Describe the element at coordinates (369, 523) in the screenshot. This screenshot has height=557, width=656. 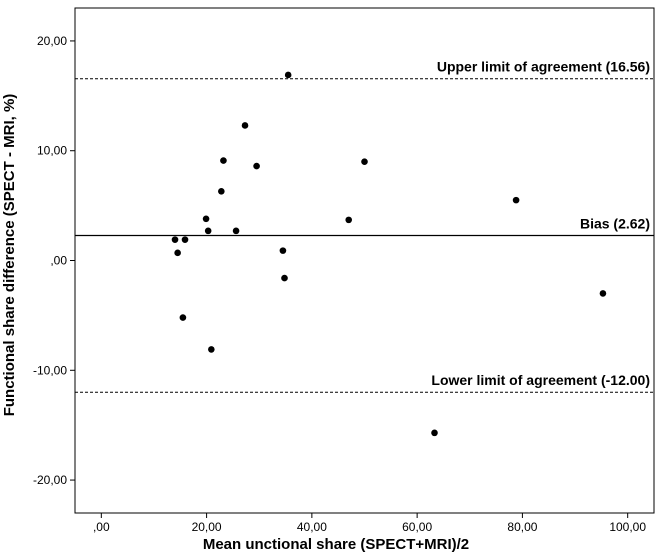
I see `x-axis: ,00 20,00 40,00 60,00 80,00 100,00` at that location.